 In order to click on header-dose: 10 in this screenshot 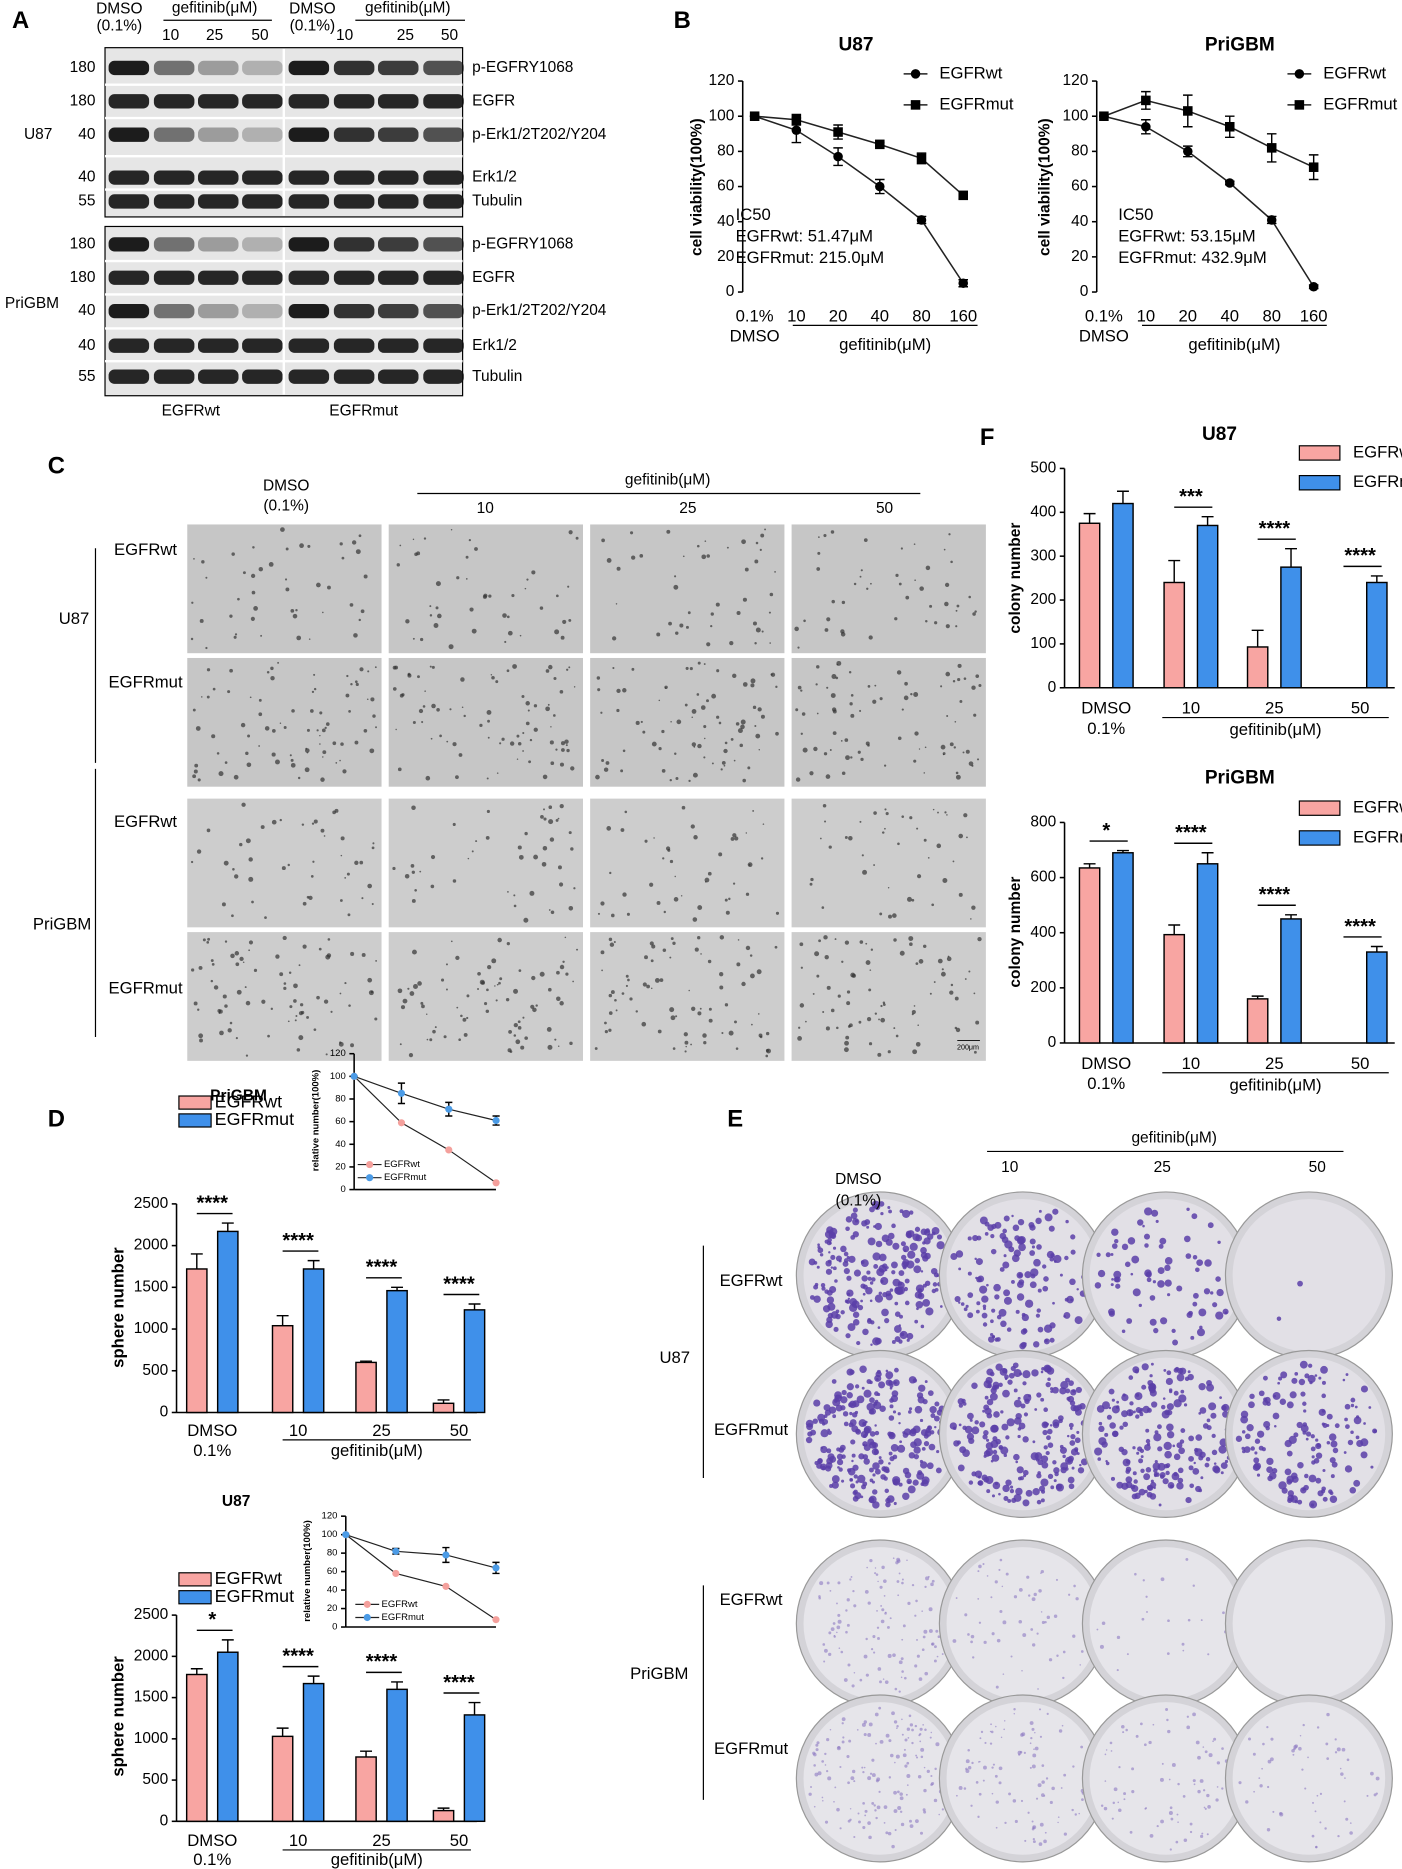, I will do `click(344, 35)`.